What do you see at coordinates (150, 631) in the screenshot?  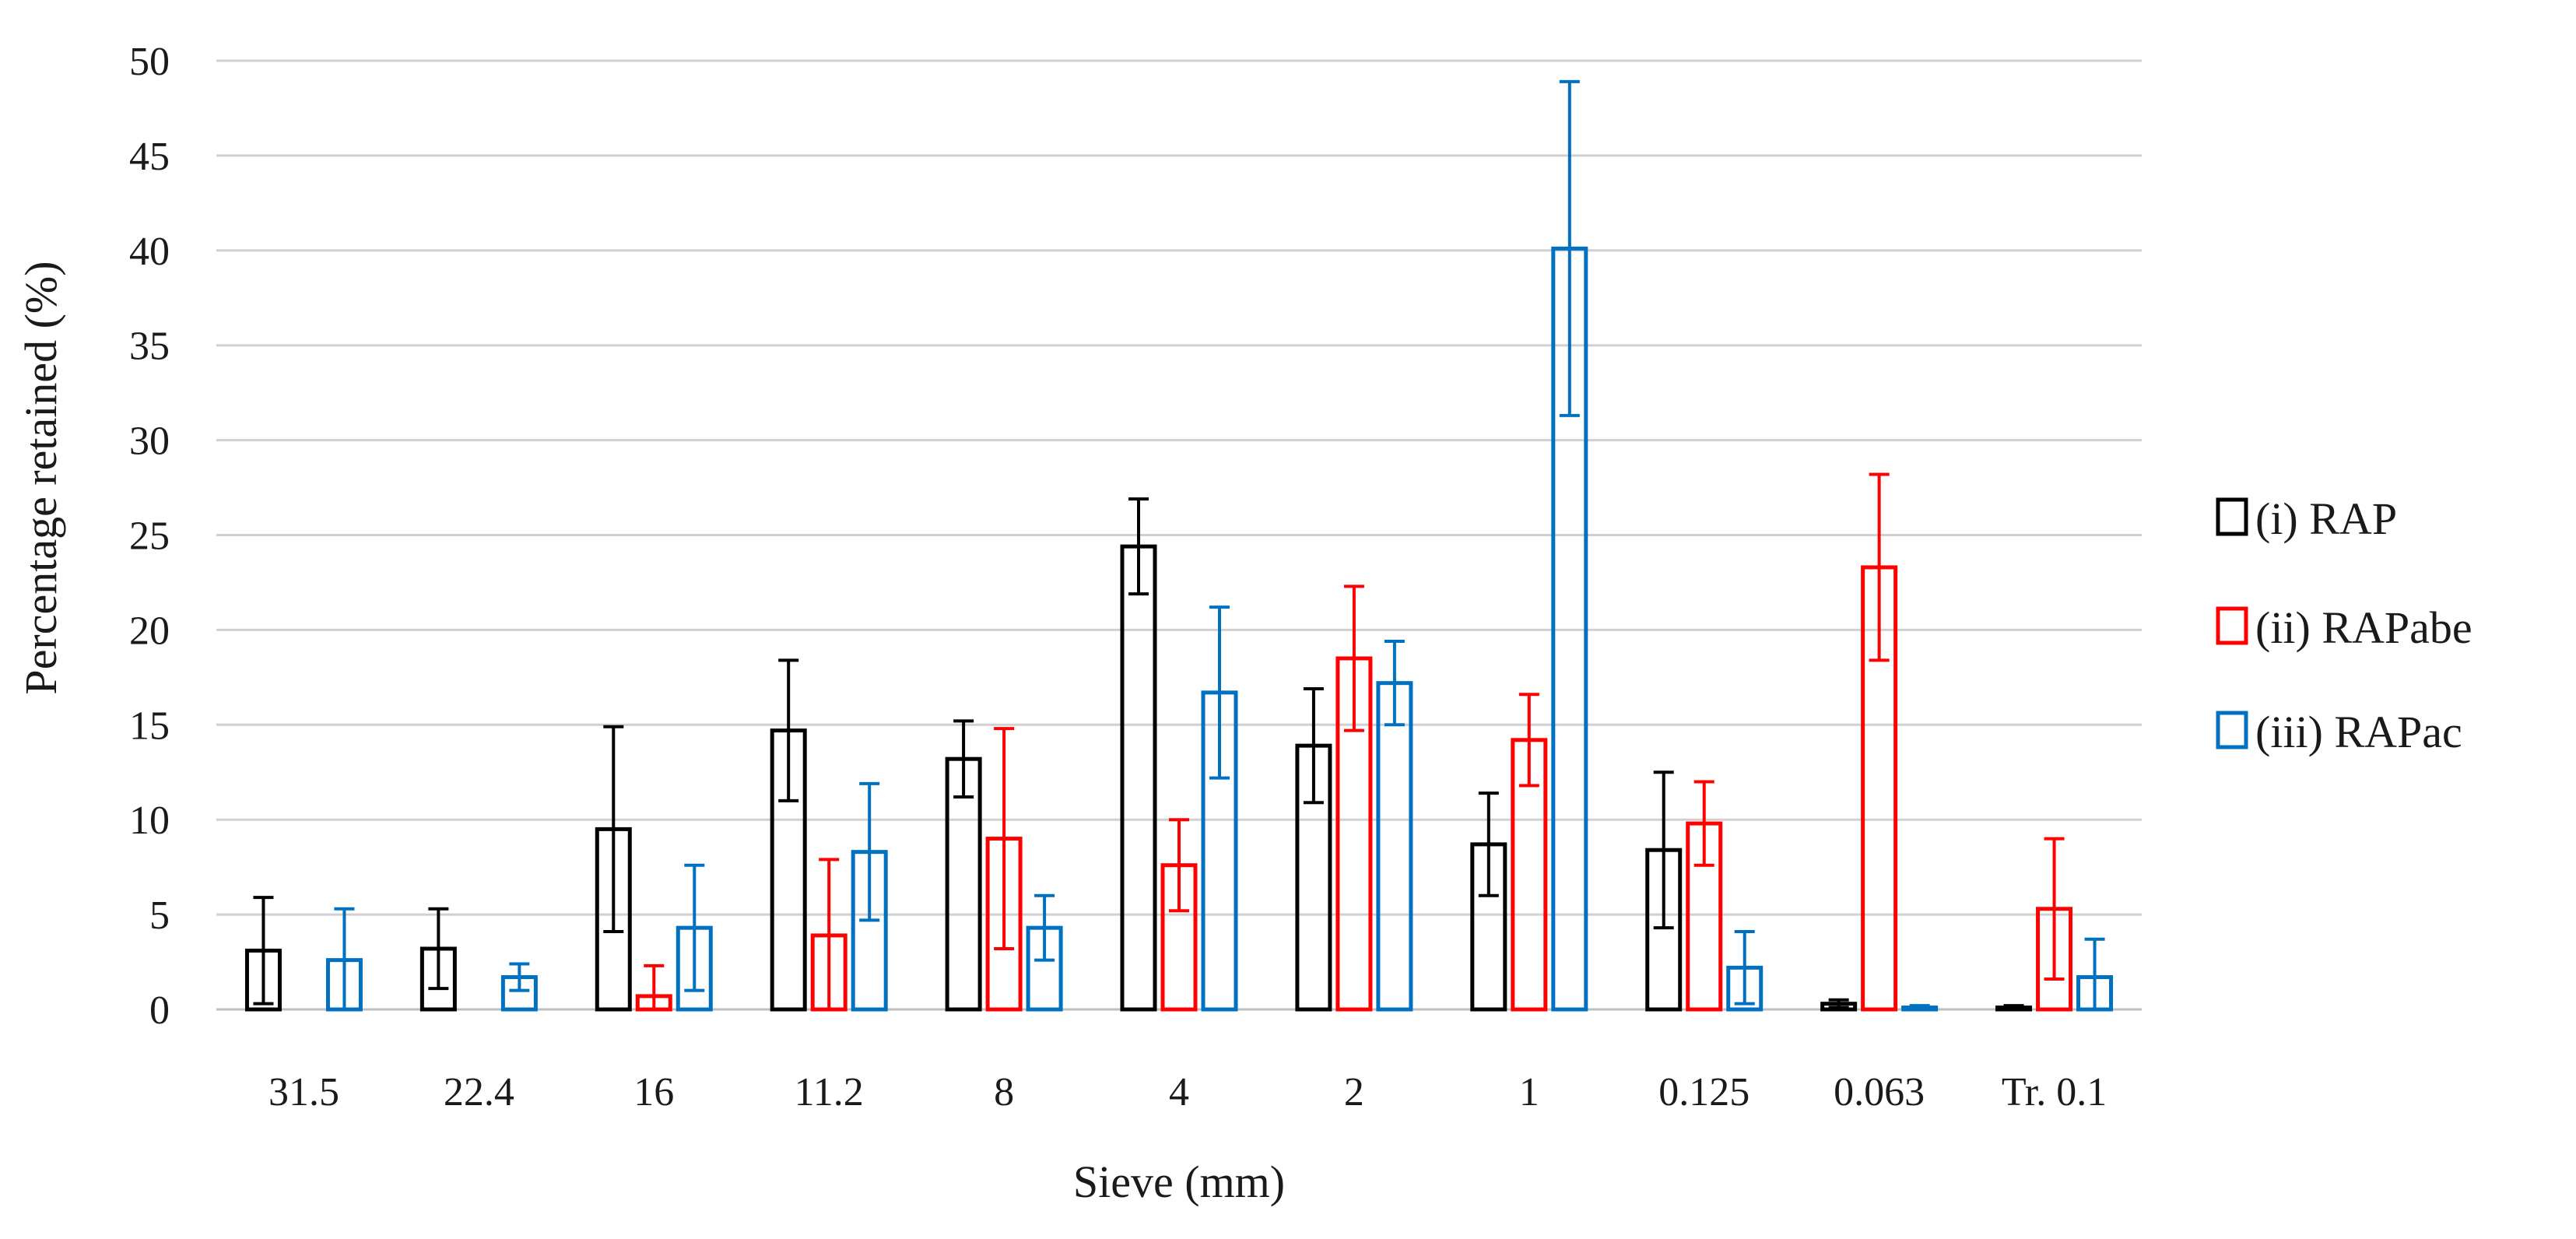 I see `y-tick-label: 20` at bounding box center [150, 631].